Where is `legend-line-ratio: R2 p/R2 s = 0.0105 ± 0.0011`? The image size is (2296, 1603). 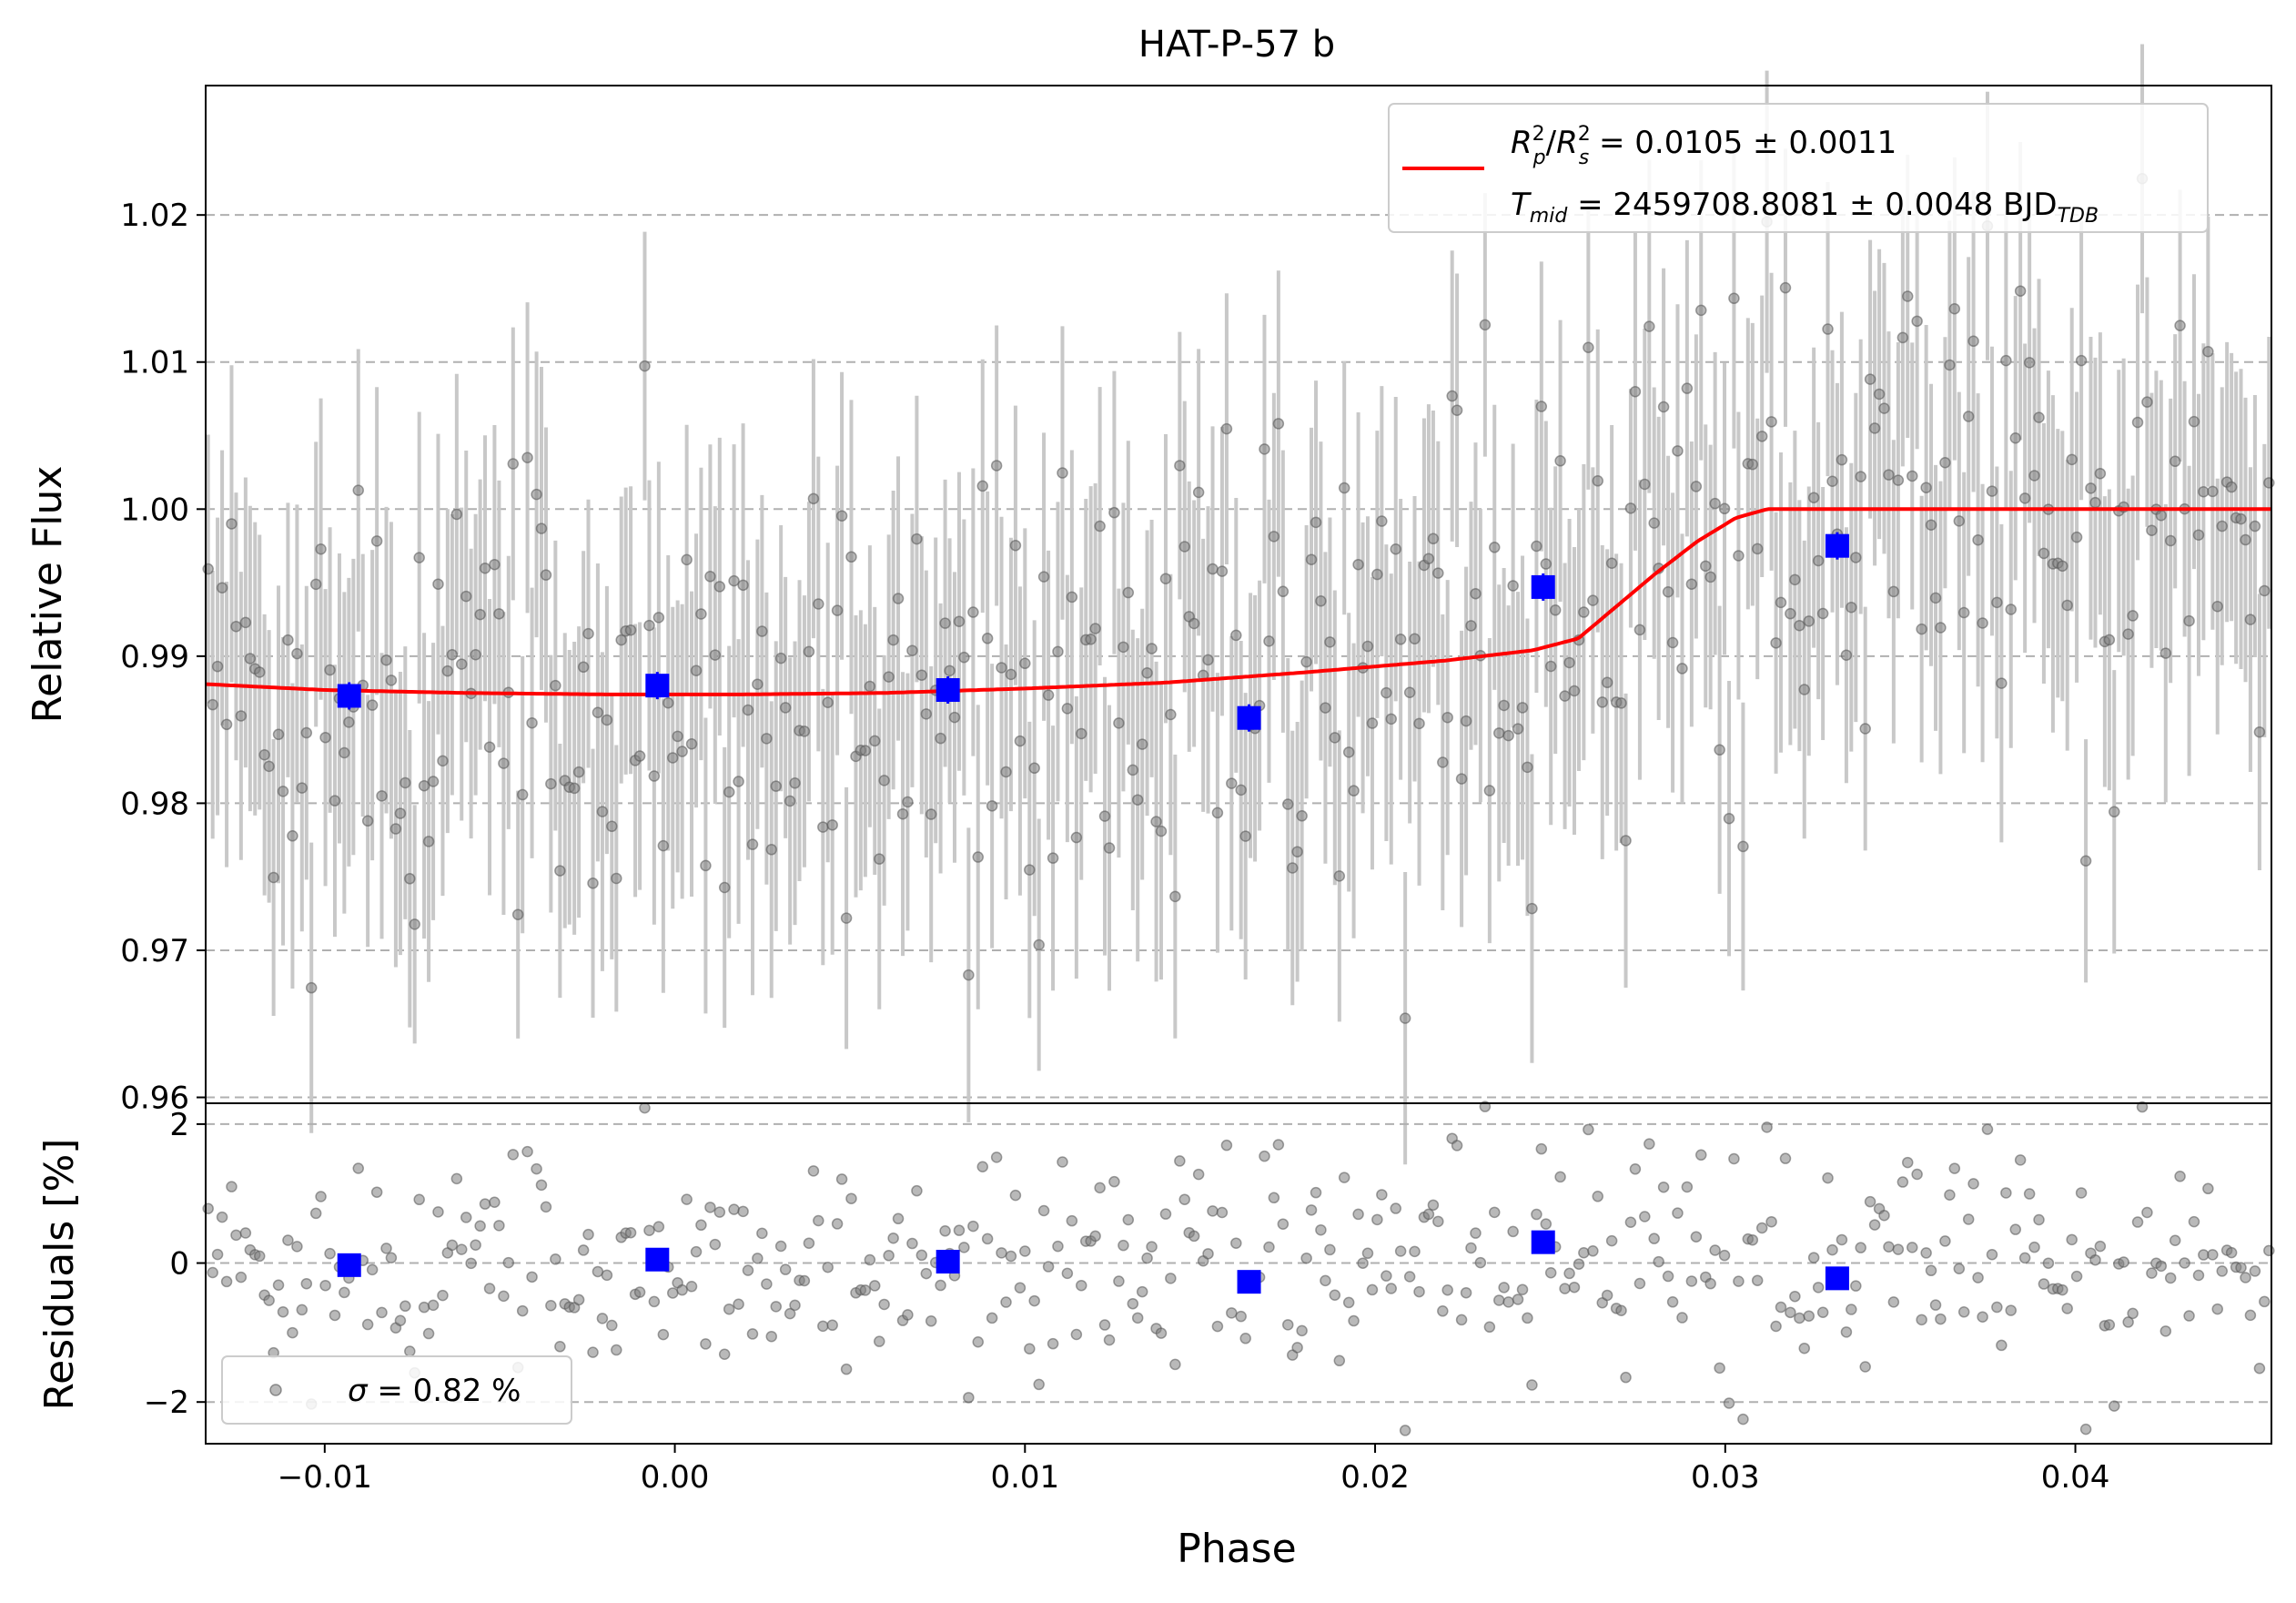 legend-line-ratio: R2 p/R2 s = 0.0105 ± 0.0011 is located at coordinates (1703, 146).